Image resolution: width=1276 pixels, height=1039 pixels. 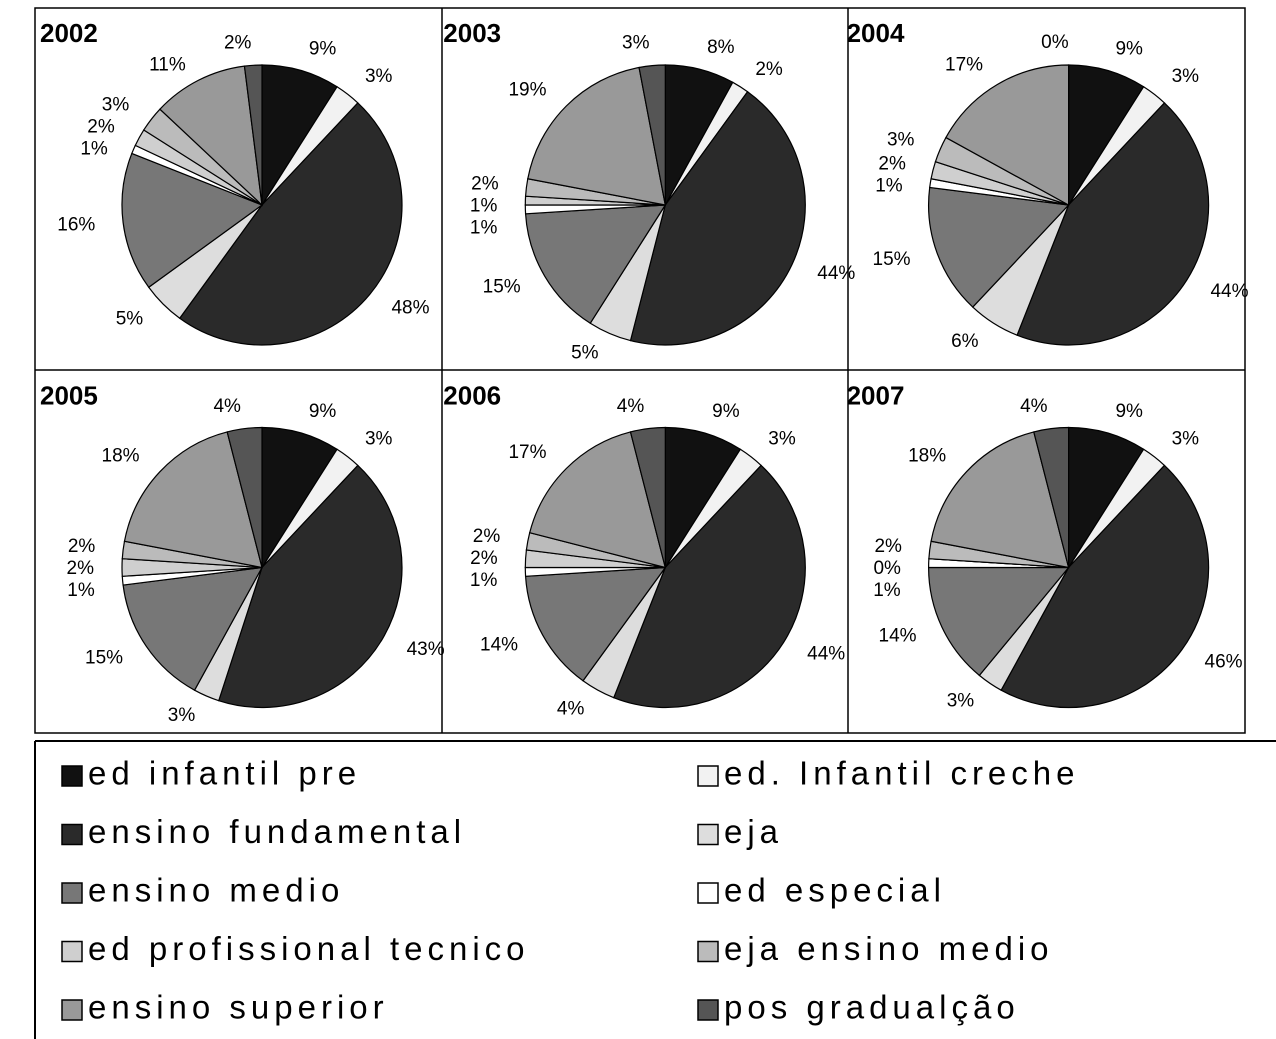 What do you see at coordinates (277, 831) in the screenshot?
I see `legend-label: ensino fundamental` at bounding box center [277, 831].